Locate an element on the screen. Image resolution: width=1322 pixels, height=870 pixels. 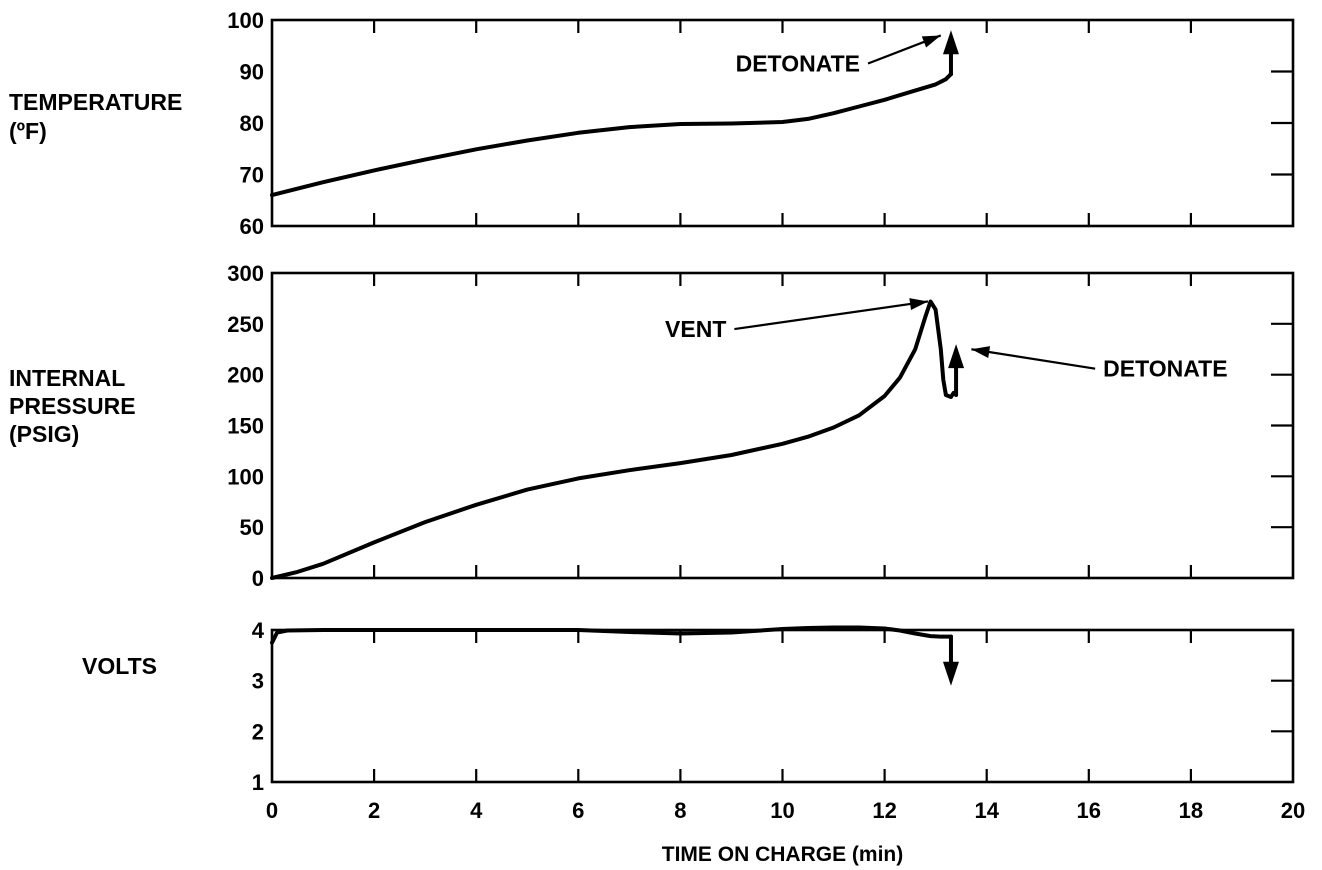
y-tick-label: 1 is located at coordinates (258, 782).